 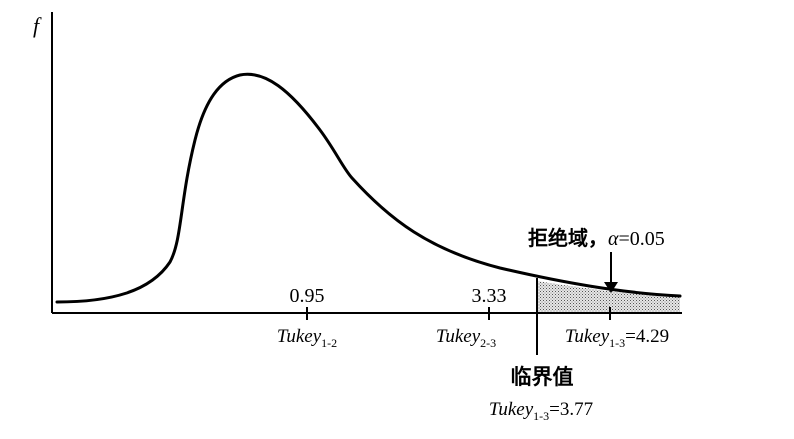 I want to click on tick-label-tukey-1-3-observed: Tukey1-3=4.29, so click(x=617, y=338).